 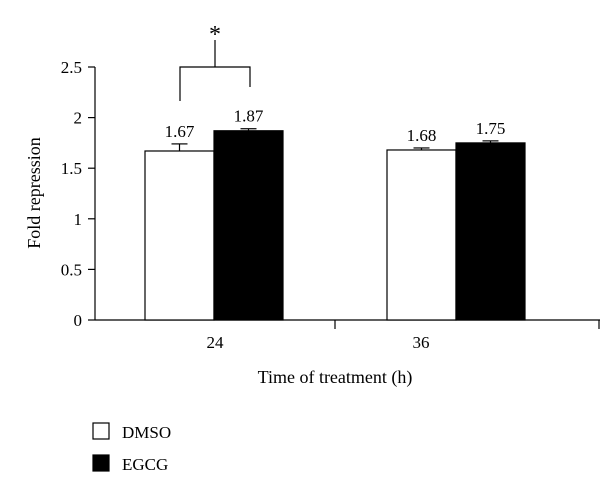 I want to click on y-tick-label: 0, so click(x=78, y=320).